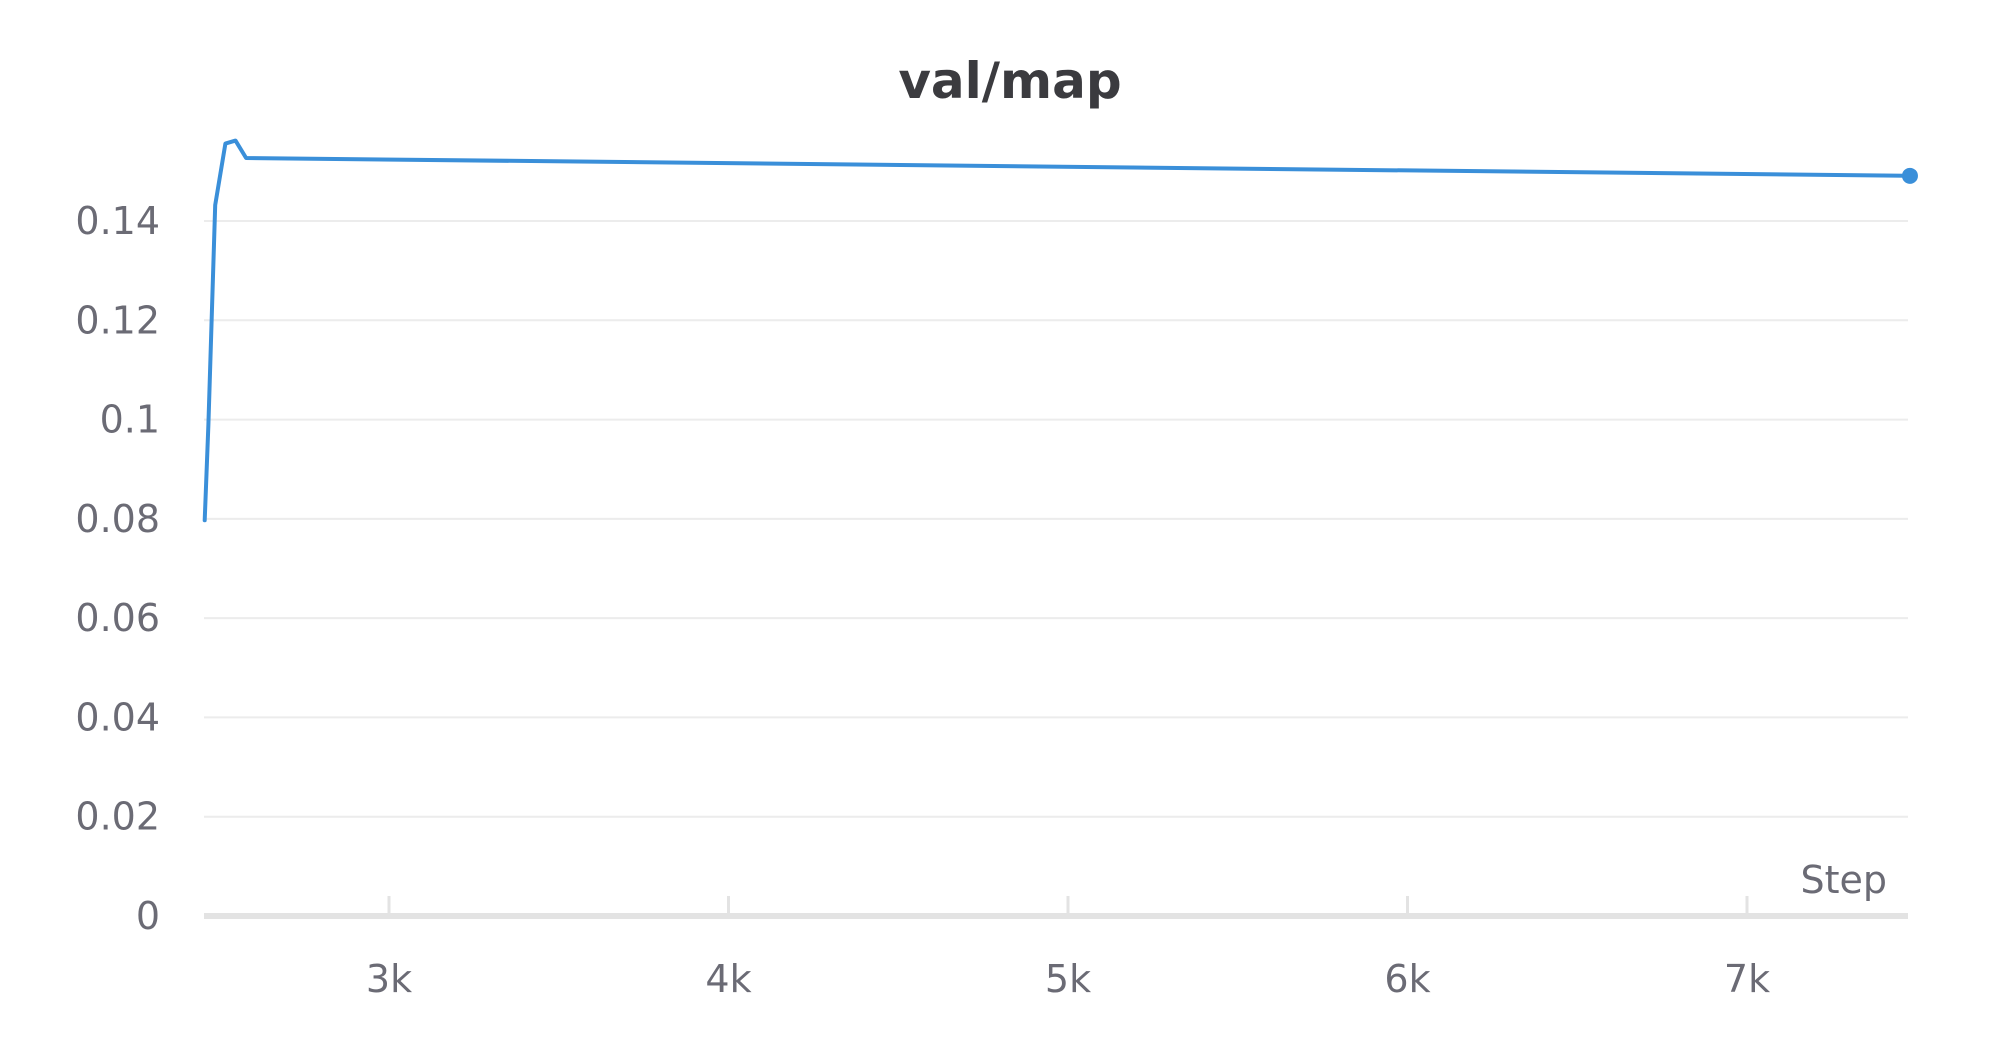  Describe the element at coordinates (1009, 81) in the screenshot. I see `chart-title: val/map` at that location.